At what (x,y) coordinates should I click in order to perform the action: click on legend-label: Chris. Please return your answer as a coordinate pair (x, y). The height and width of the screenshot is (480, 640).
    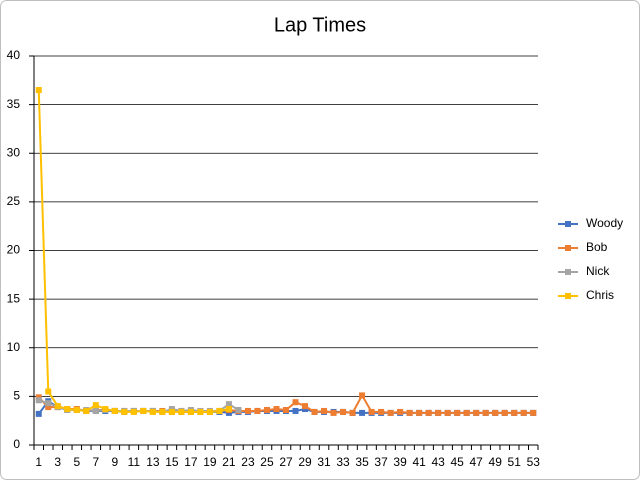
    Looking at the image, I should click on (600, 295).